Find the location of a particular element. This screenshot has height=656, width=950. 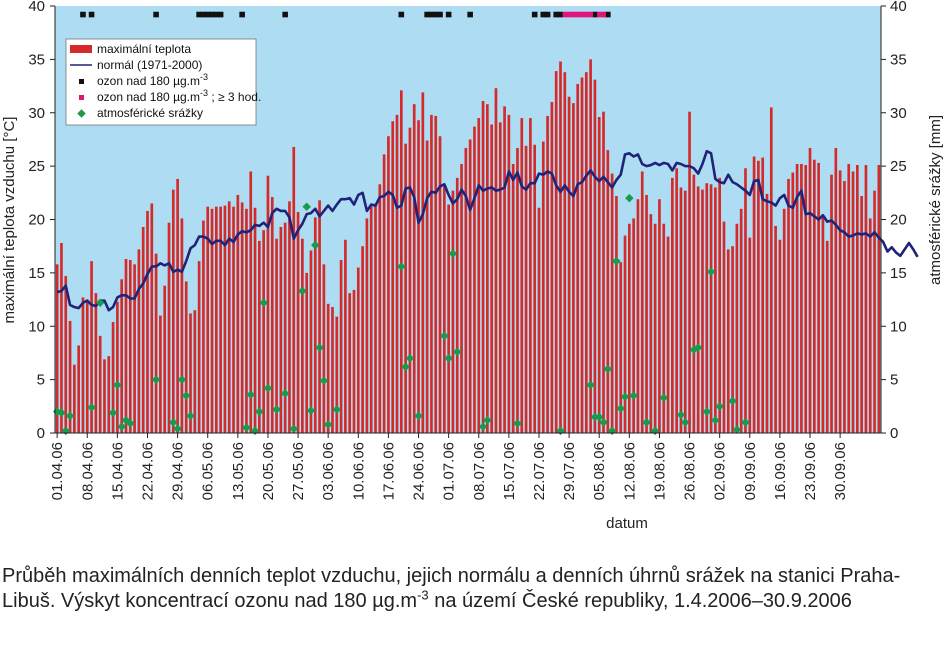

left-y-ticks: 0 5 10 15 20 25 30 35 40 is located at coordinates (41, 221).